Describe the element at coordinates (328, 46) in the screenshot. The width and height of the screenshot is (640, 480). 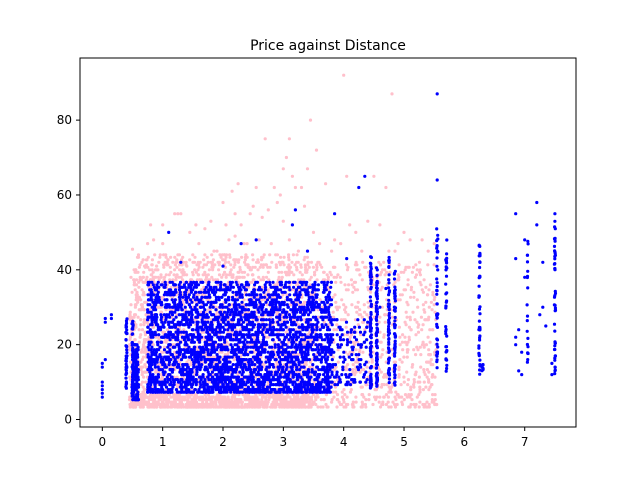
I see `chart-title: Price against Distance` at that location.